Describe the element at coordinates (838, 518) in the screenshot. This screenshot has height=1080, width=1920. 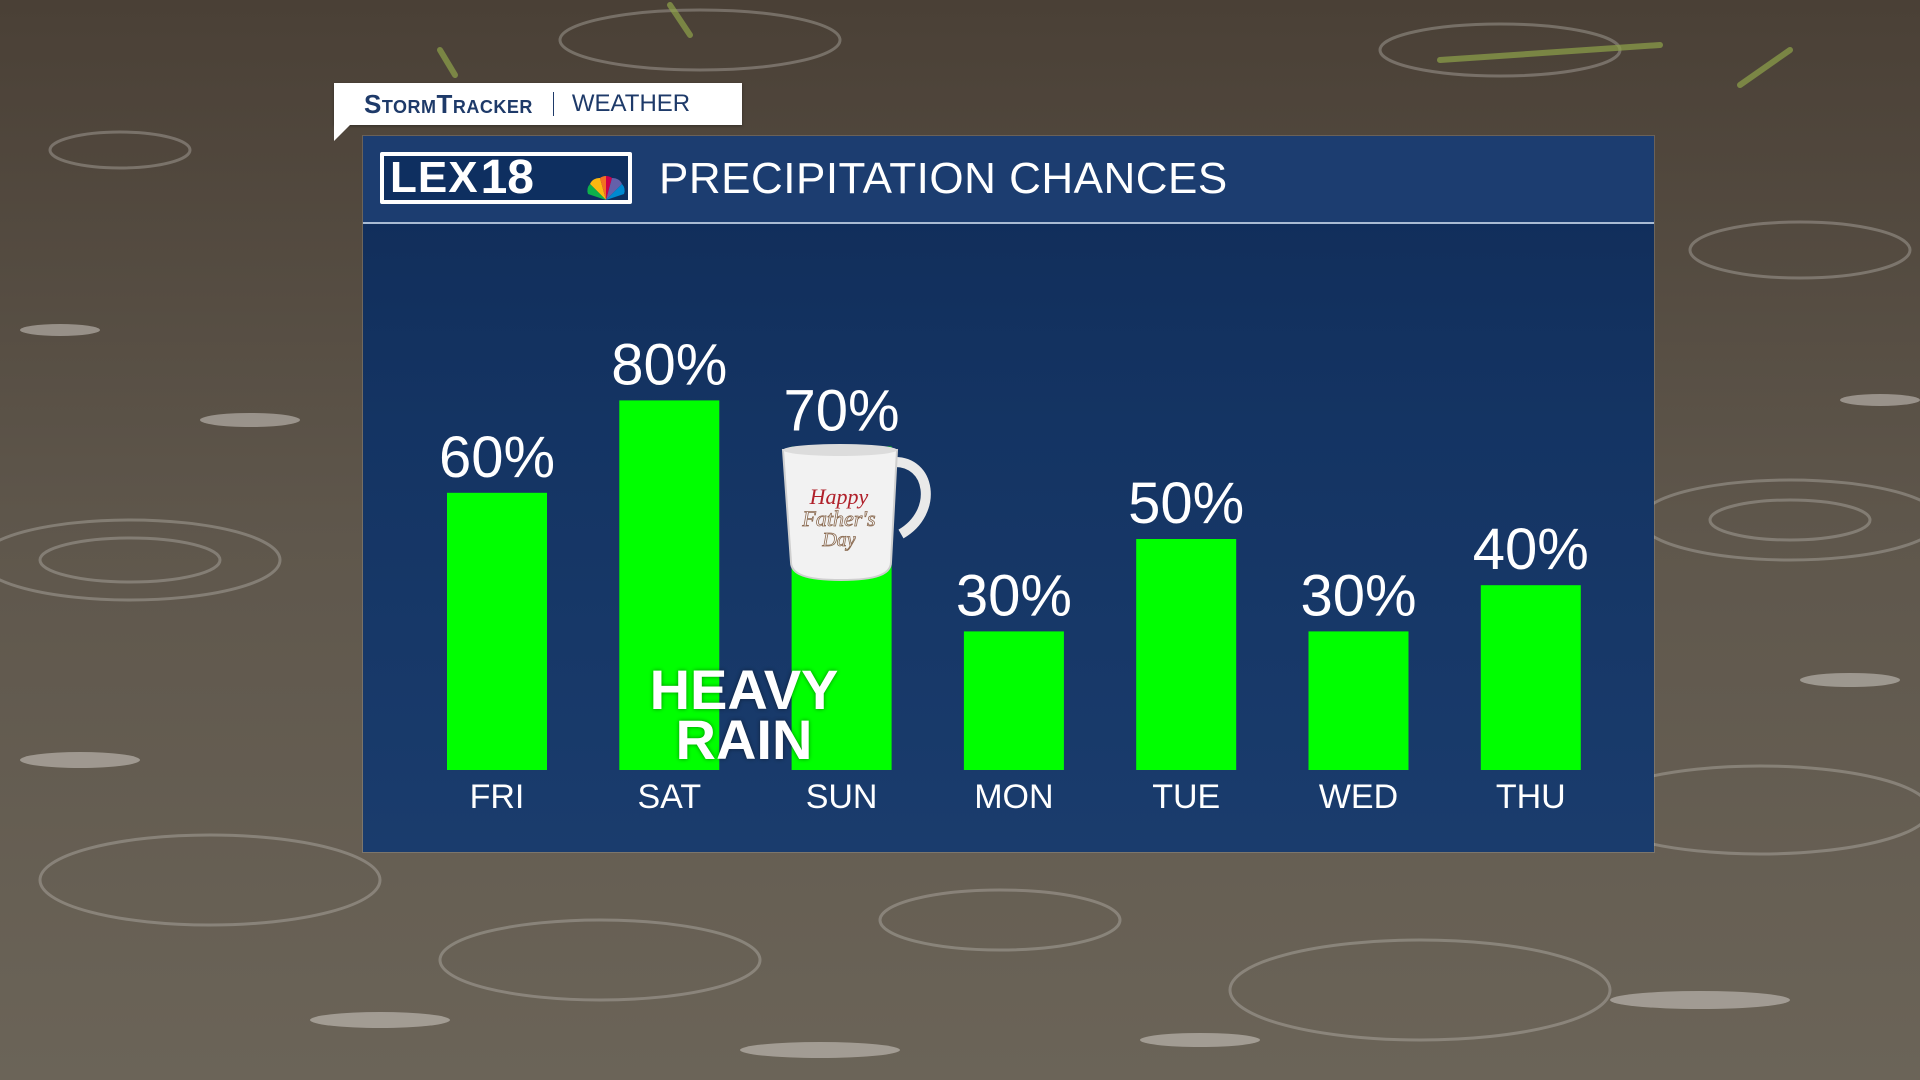
I see `mug-text-line-2: Father's` at that location.